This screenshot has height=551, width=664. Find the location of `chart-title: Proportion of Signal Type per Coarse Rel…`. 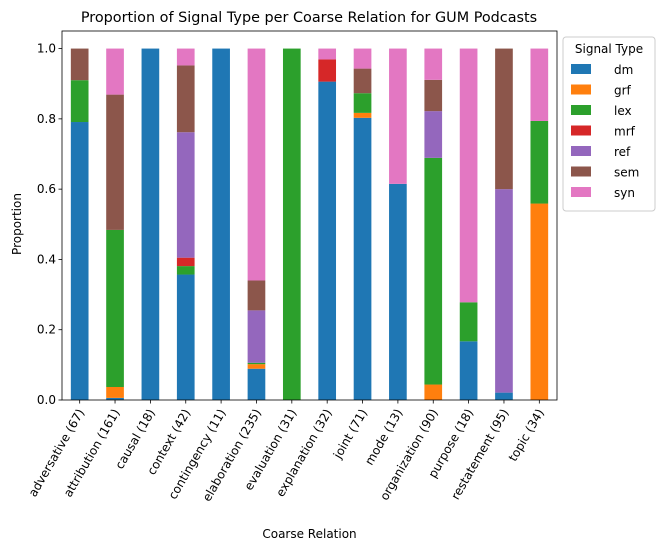

chart-title: Proportion of Signal Type per Coarse Rel… is located at coordinates (309, 18).